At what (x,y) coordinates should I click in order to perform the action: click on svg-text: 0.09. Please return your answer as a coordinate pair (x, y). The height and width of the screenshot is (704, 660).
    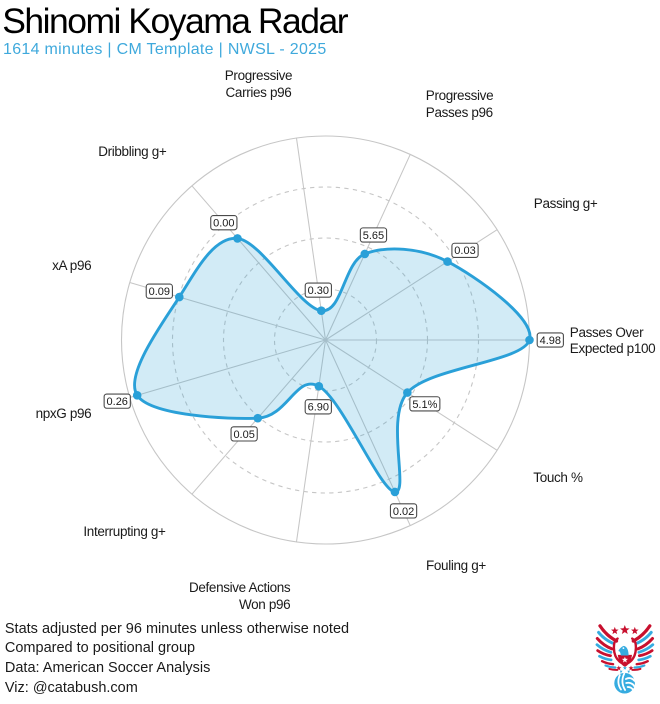
    Looking at the image, I should click on (159, 292).